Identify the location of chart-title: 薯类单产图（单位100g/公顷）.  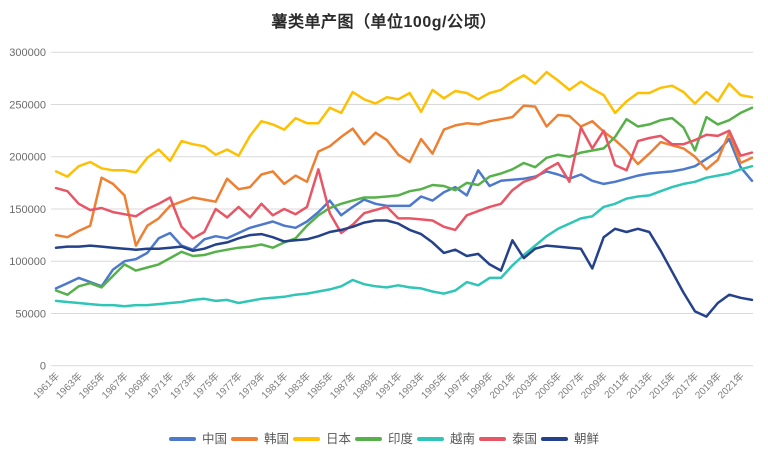
(384, 22).